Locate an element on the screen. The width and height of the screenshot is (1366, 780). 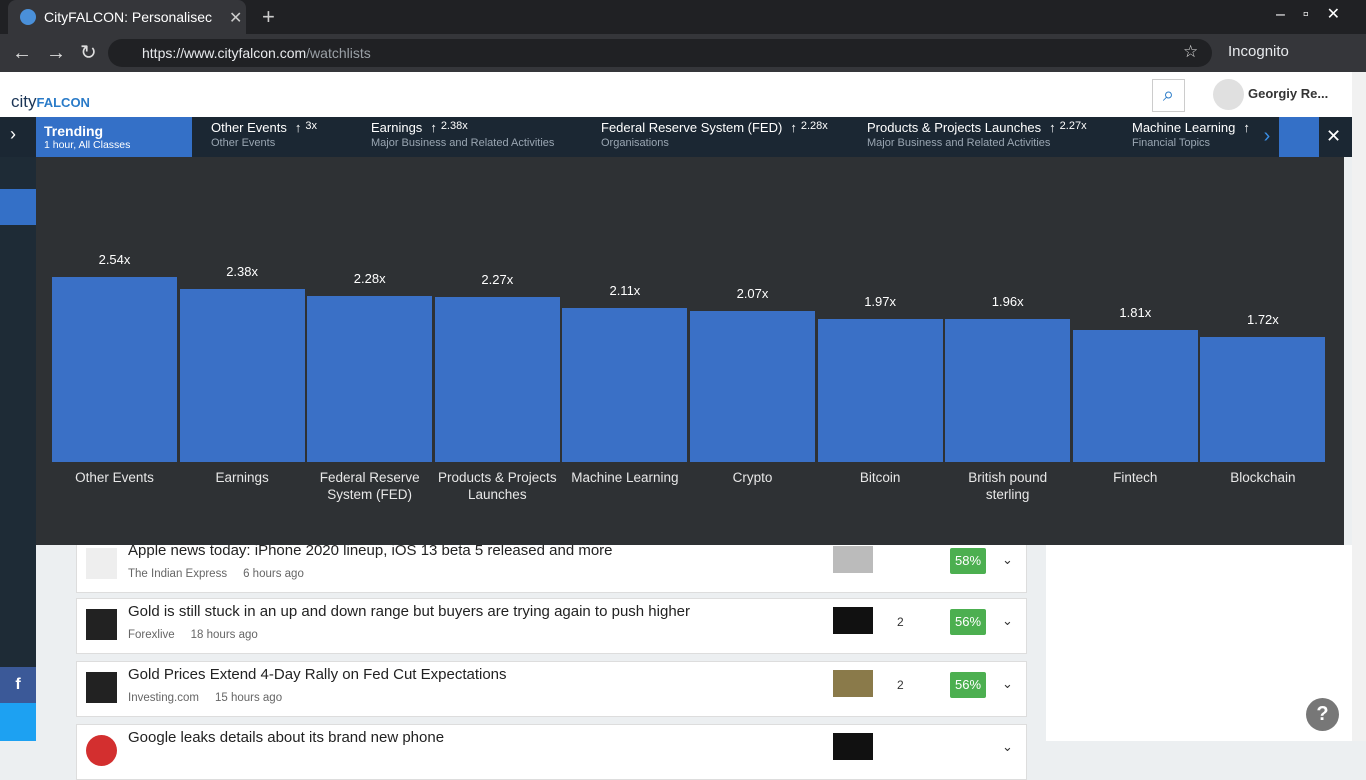
trending-item-name: Machine Learning is located at coordinates (1184, 127).